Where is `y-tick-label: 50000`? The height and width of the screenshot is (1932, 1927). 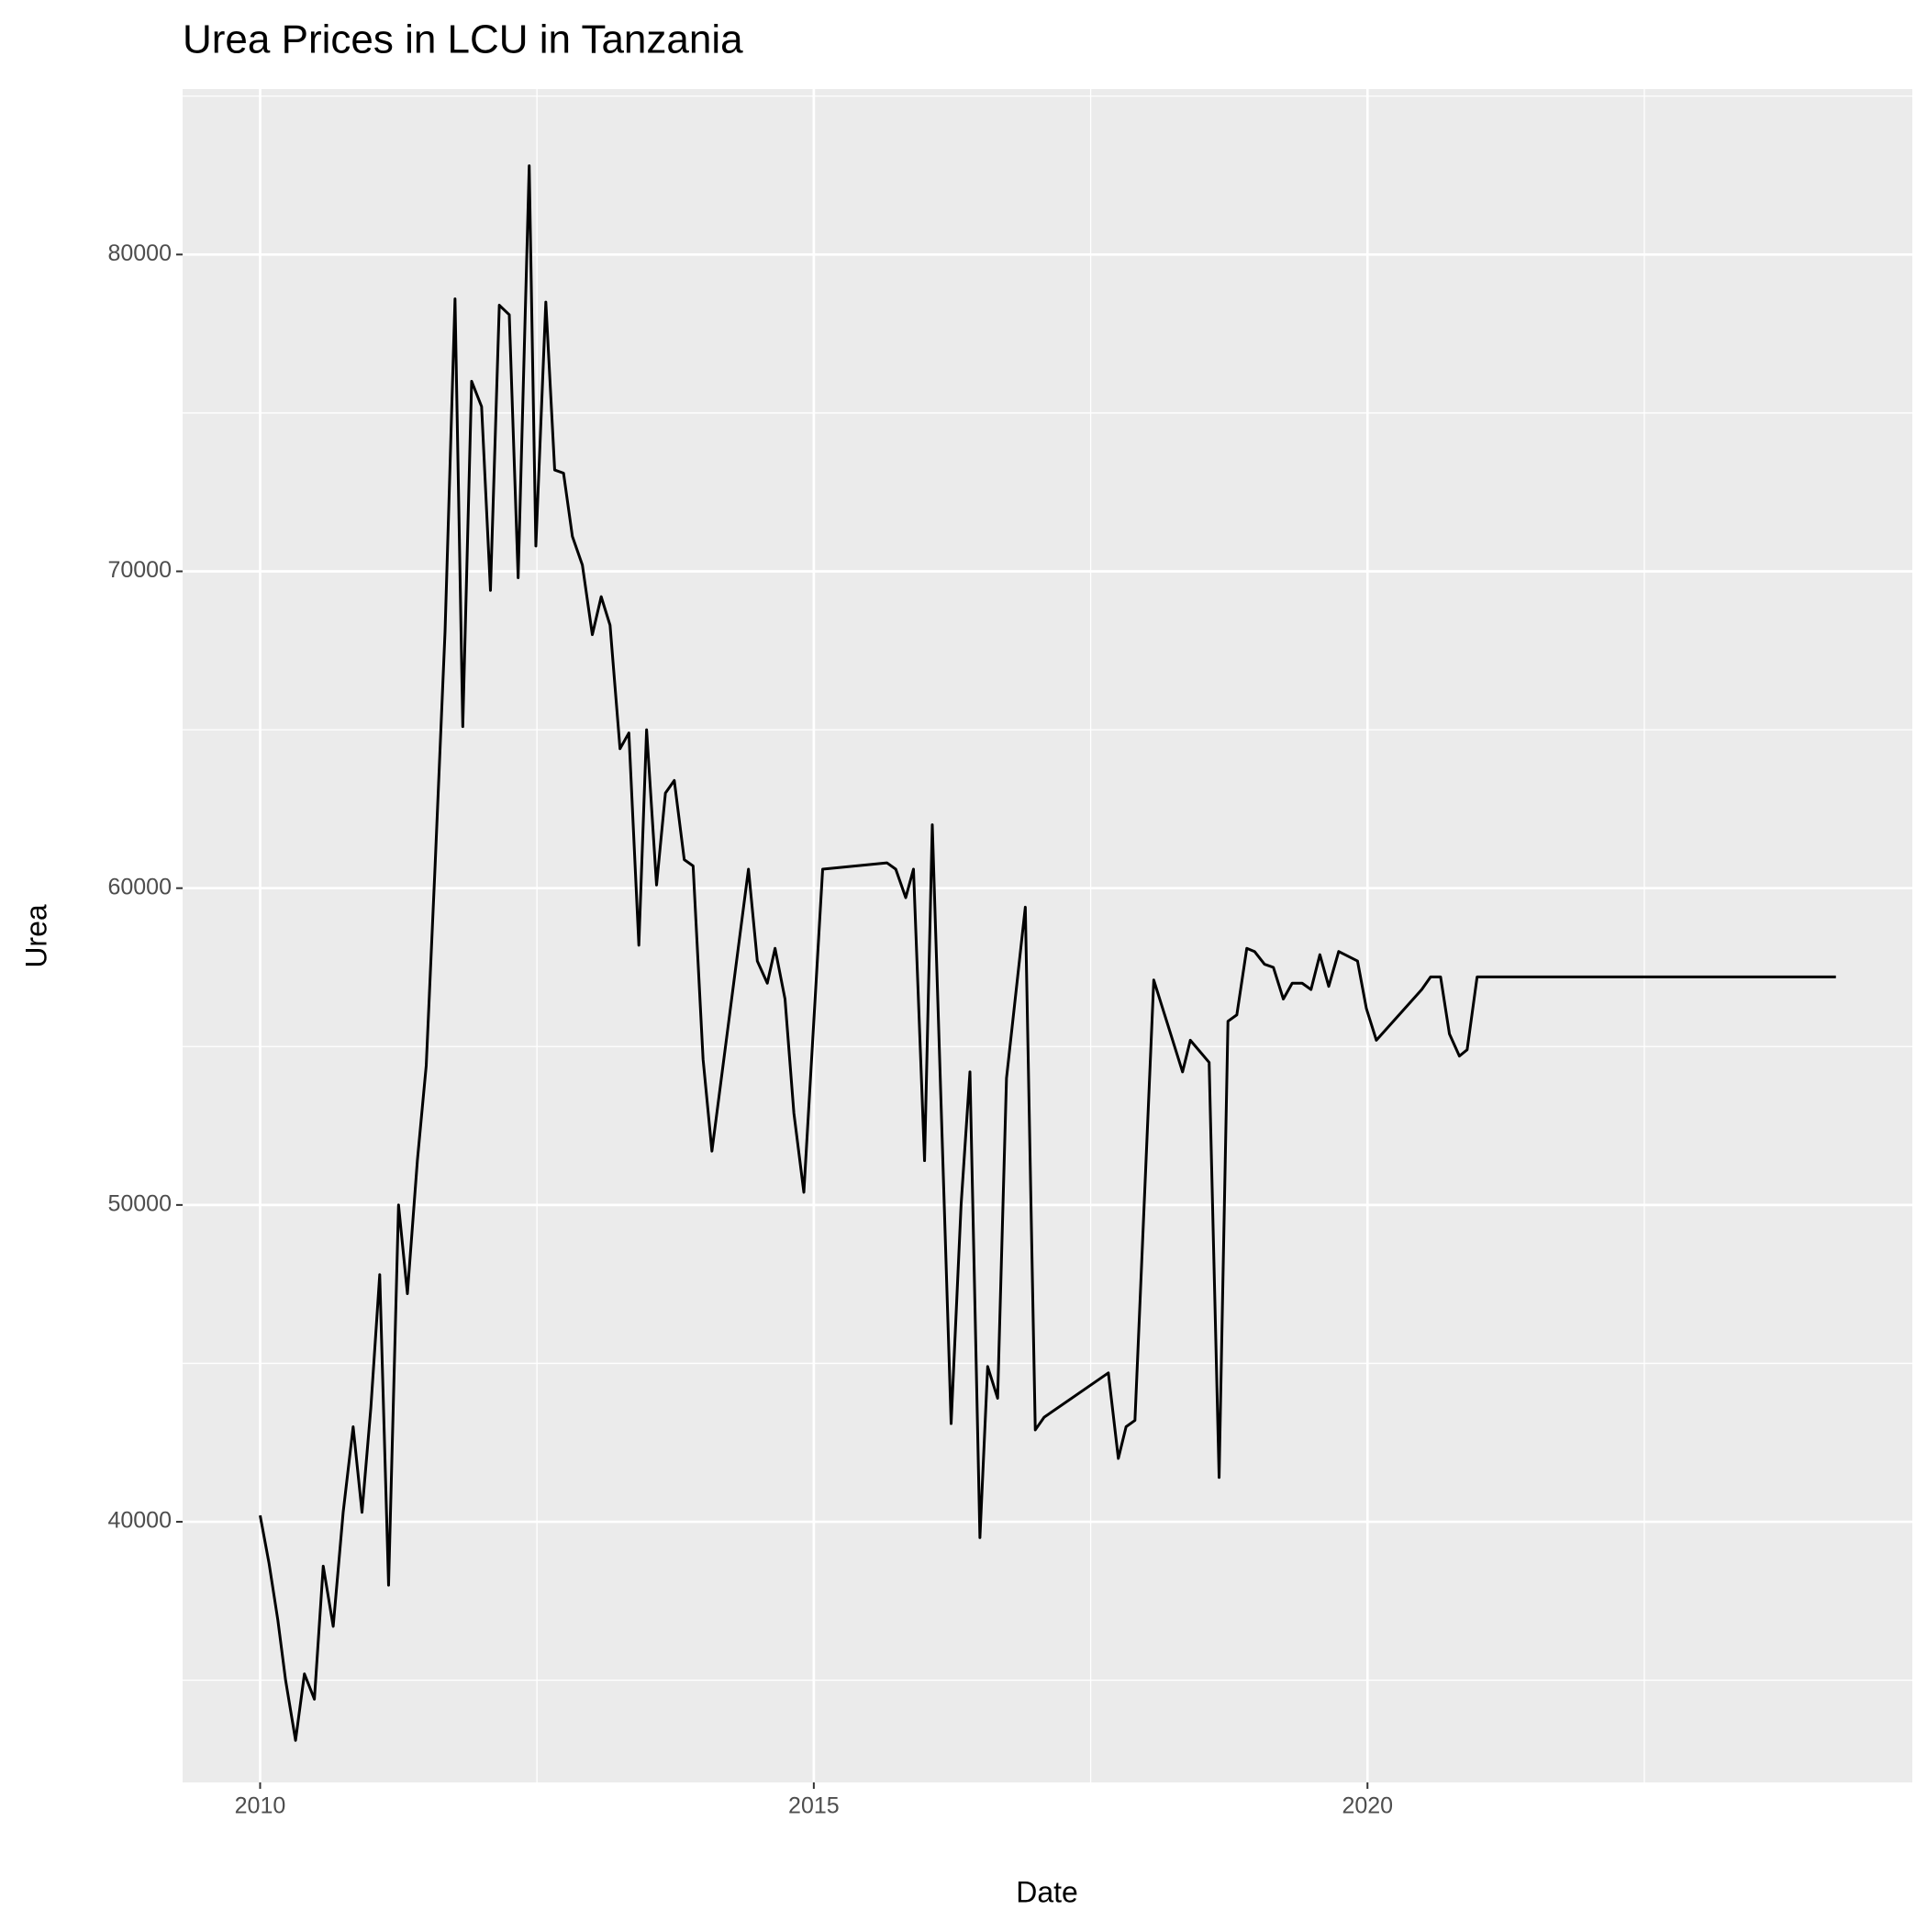 y-tick-label: 50000 is located at coordinates (139, 1203).